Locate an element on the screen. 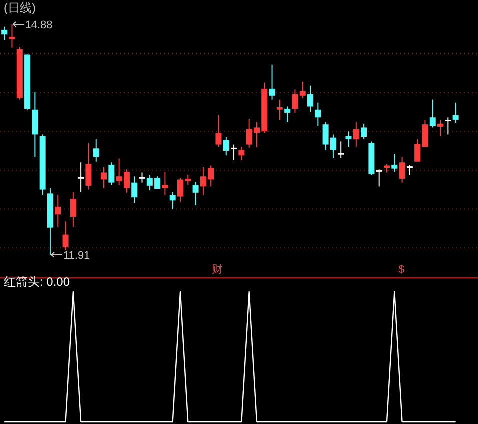  chart-title: 红箭头: 0.00 is located at coordinates (37, 282).